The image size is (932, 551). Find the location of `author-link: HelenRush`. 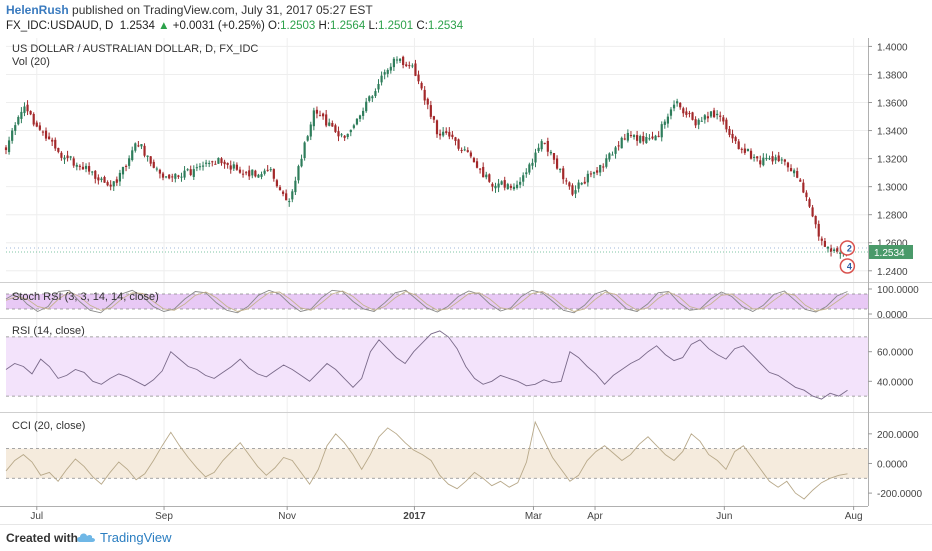

author-link: HelenRush is located at coordinates (37, 10).